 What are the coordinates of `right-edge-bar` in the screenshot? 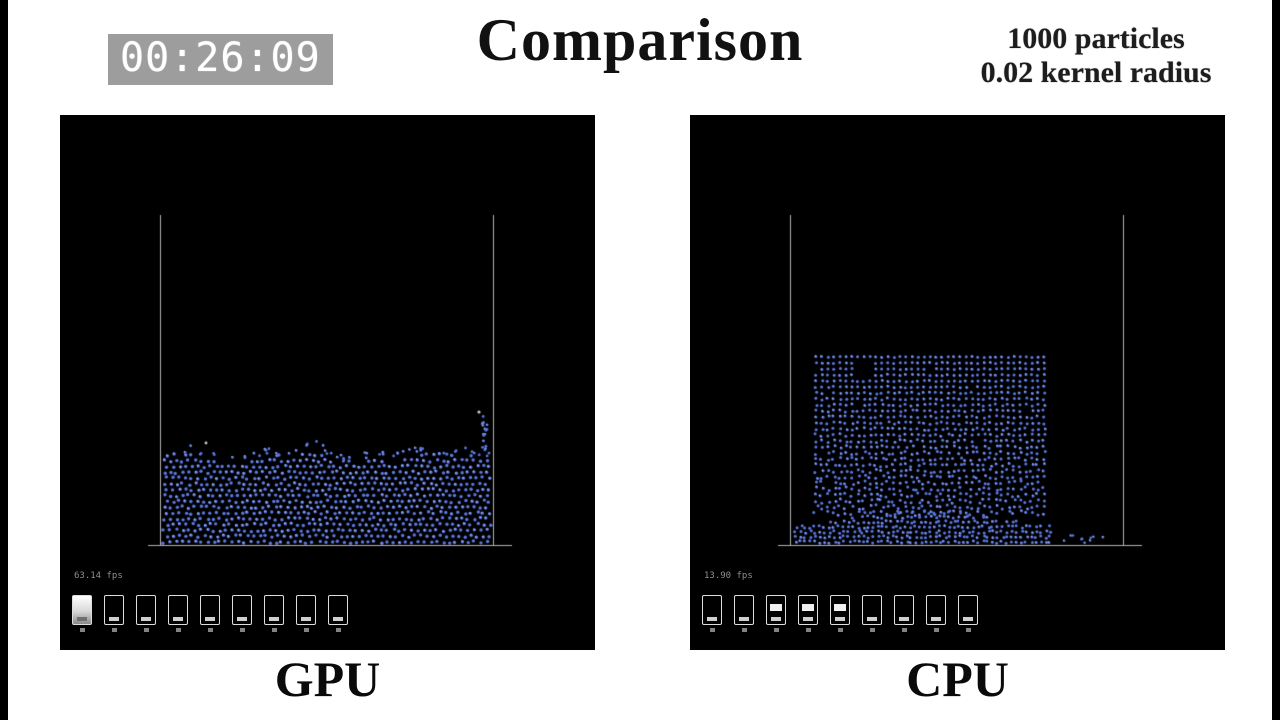 It's located at (1276, 360).